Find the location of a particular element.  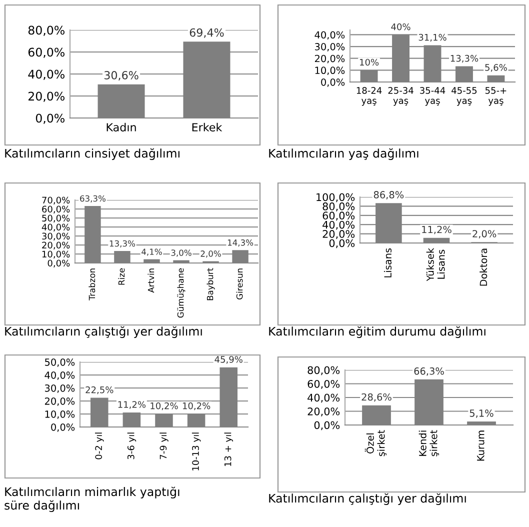

x-tick-label: 7-9 yıl is located at coordinates (164, 446).